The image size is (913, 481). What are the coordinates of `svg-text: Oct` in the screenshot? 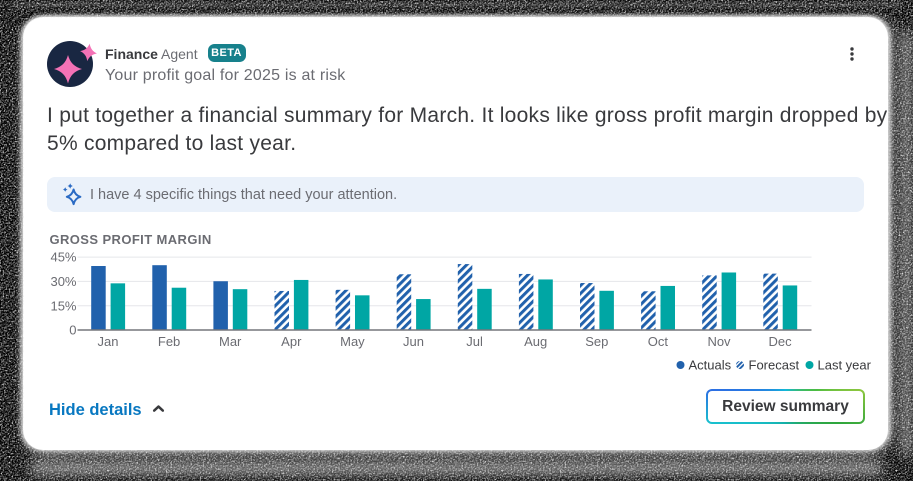 It's located at (658, 341).